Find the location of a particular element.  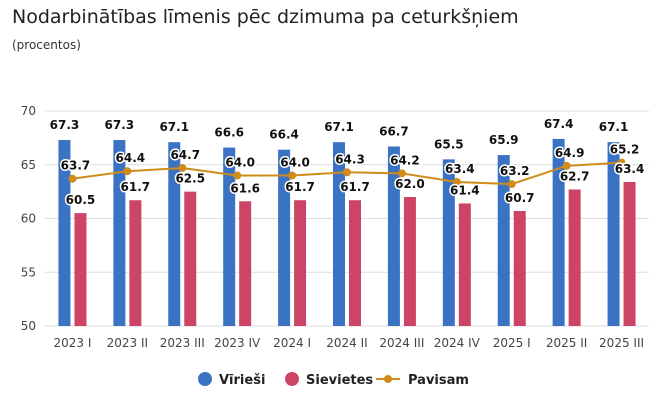

x-tick-label: 2025 I is located at coordinates (512, 343).